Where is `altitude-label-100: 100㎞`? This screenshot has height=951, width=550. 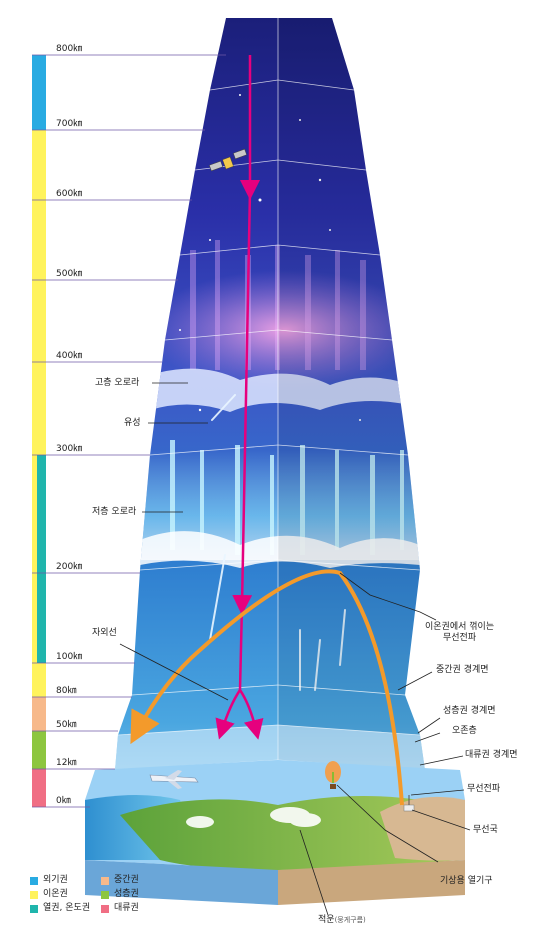
altitude-label-100: 100㎞ is located at coordinates (69, 657).